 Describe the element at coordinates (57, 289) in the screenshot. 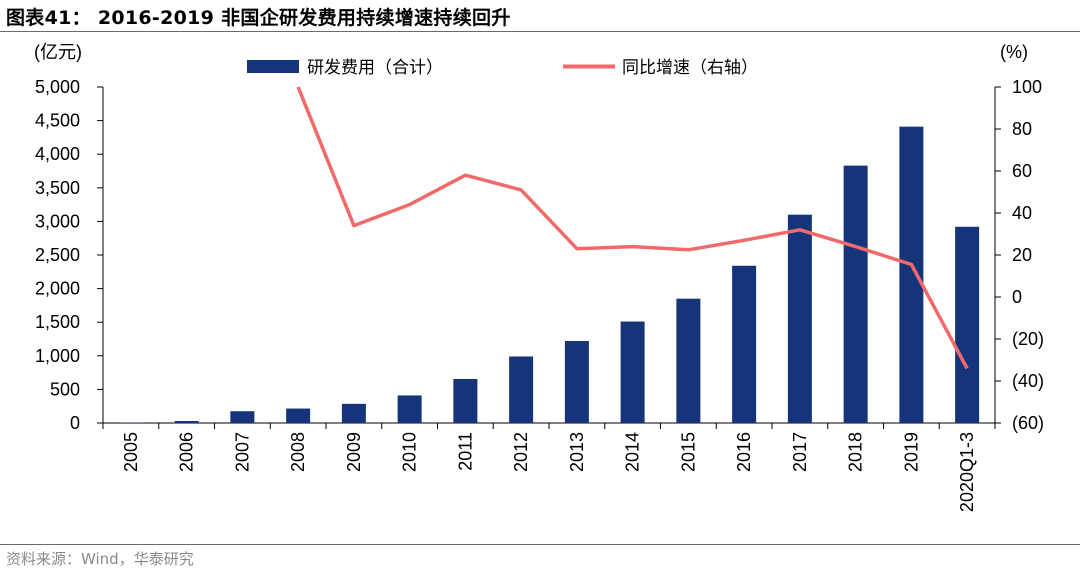

I see `left-tick-label: 2,000` at that location.